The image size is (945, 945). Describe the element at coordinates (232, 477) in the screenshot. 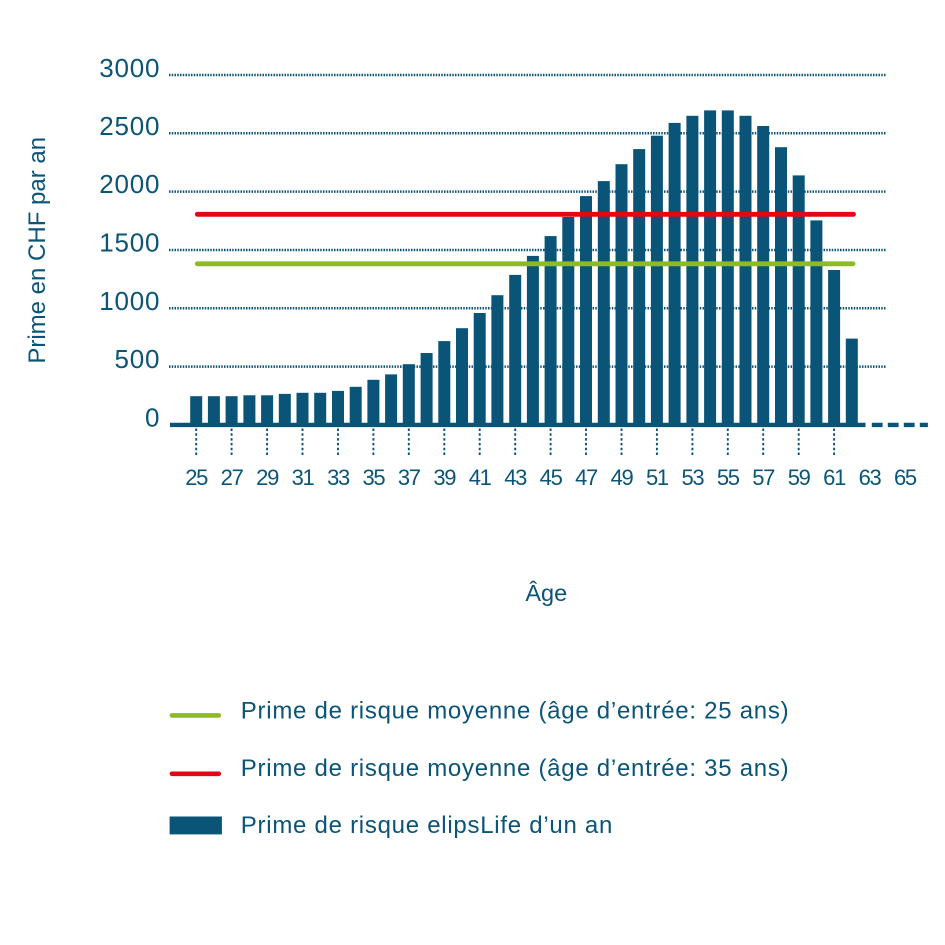

I see `svg-text: 27` at that location.